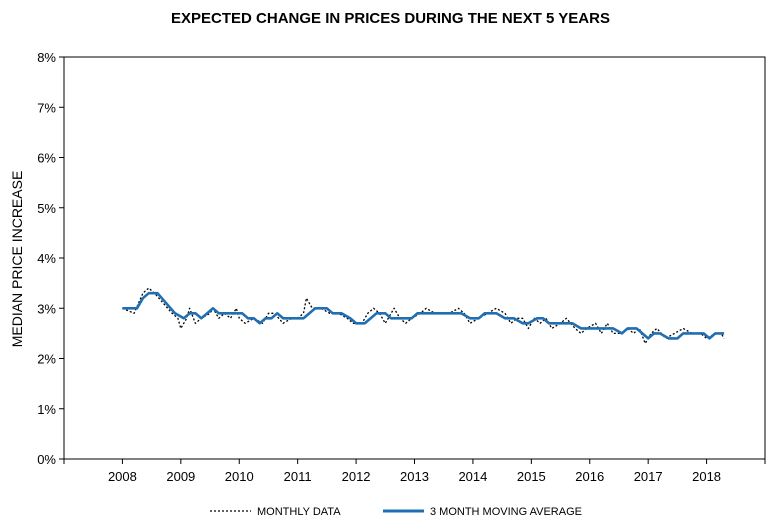 This screenshot has height=528, width=781. What do you see at coordinates (648, 476) in the screenshot?
I see `x-tick-label: 2017` at bounding box center [648, 476].